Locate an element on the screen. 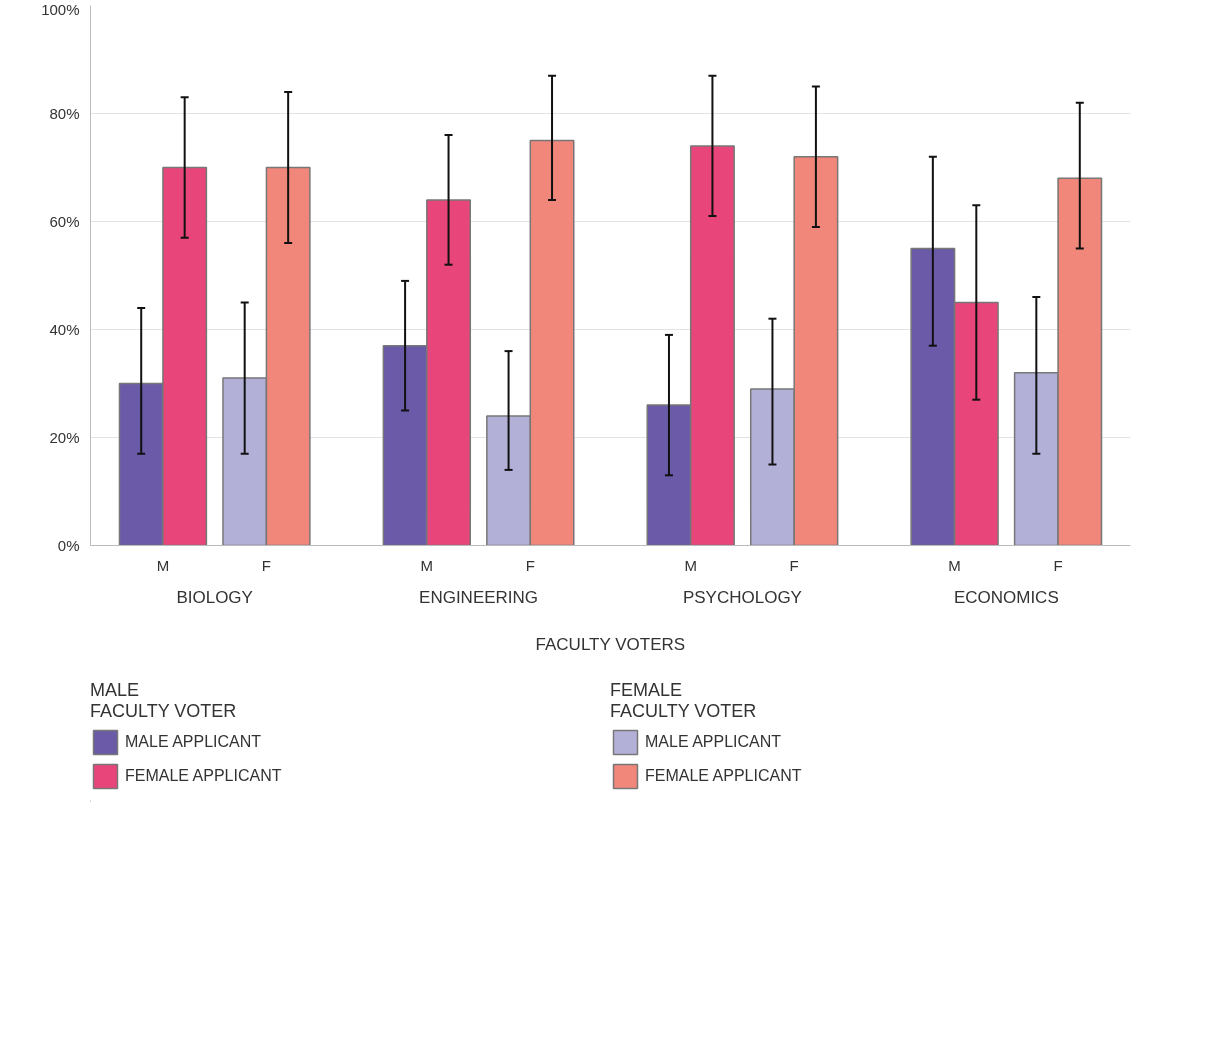  y-tick-label: 60% is located at coordinates (64, 221).